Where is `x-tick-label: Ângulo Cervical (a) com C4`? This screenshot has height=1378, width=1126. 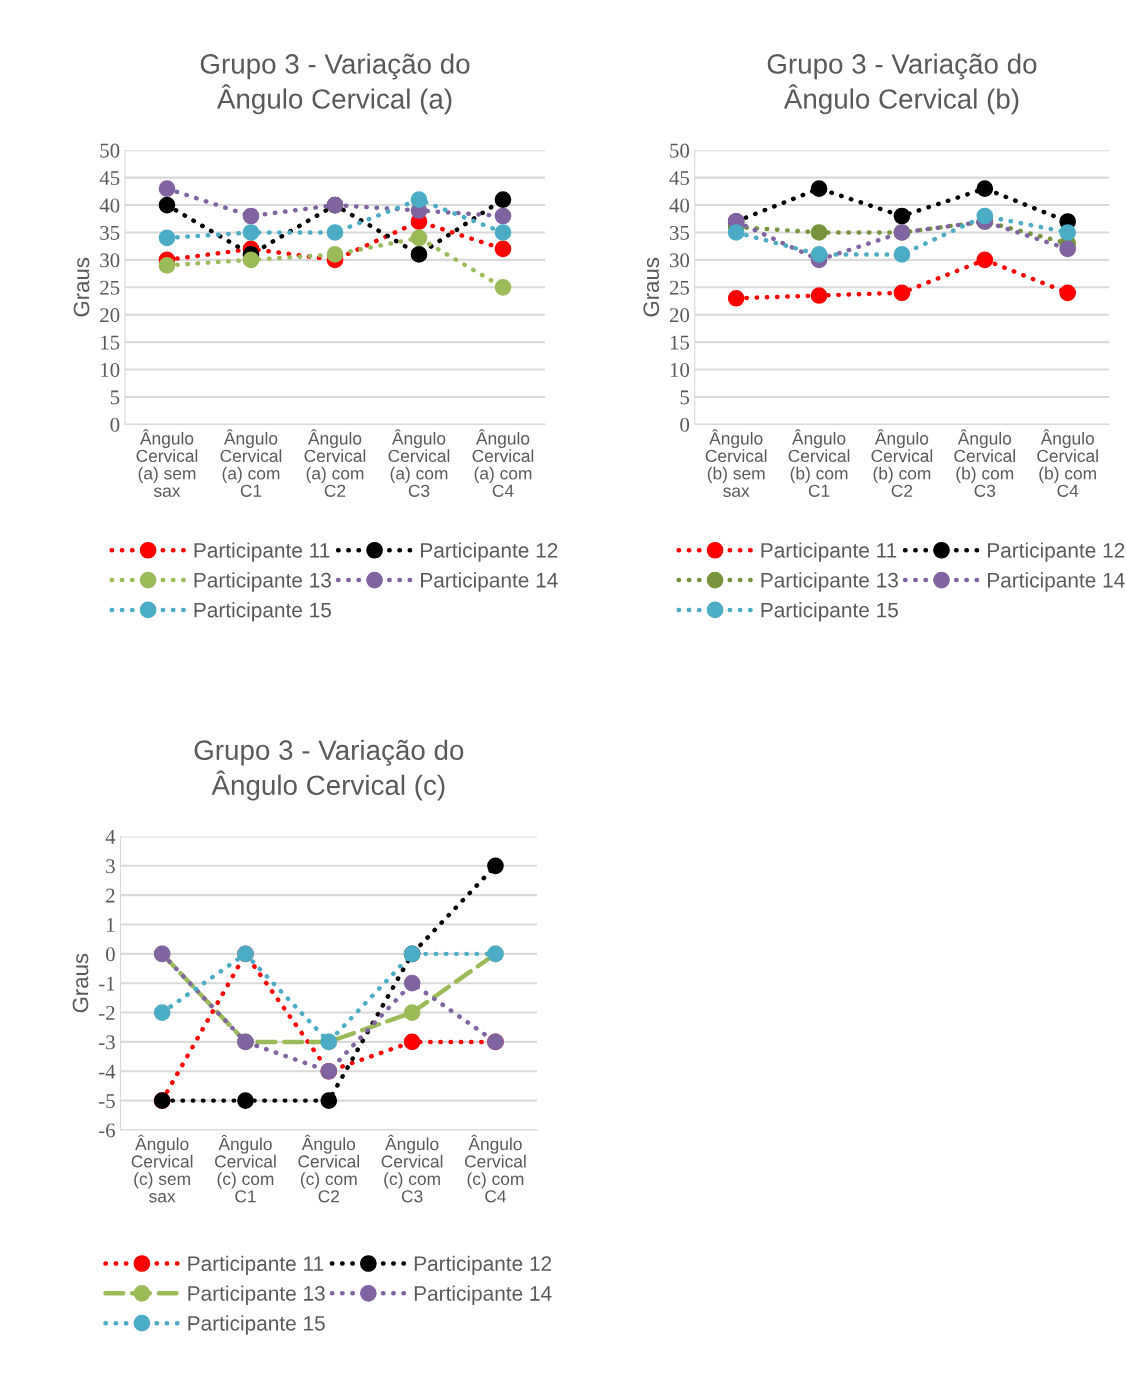
x-tick-label: Ângulo Cervical (a) com C4 is located at coordinates (503, 463).